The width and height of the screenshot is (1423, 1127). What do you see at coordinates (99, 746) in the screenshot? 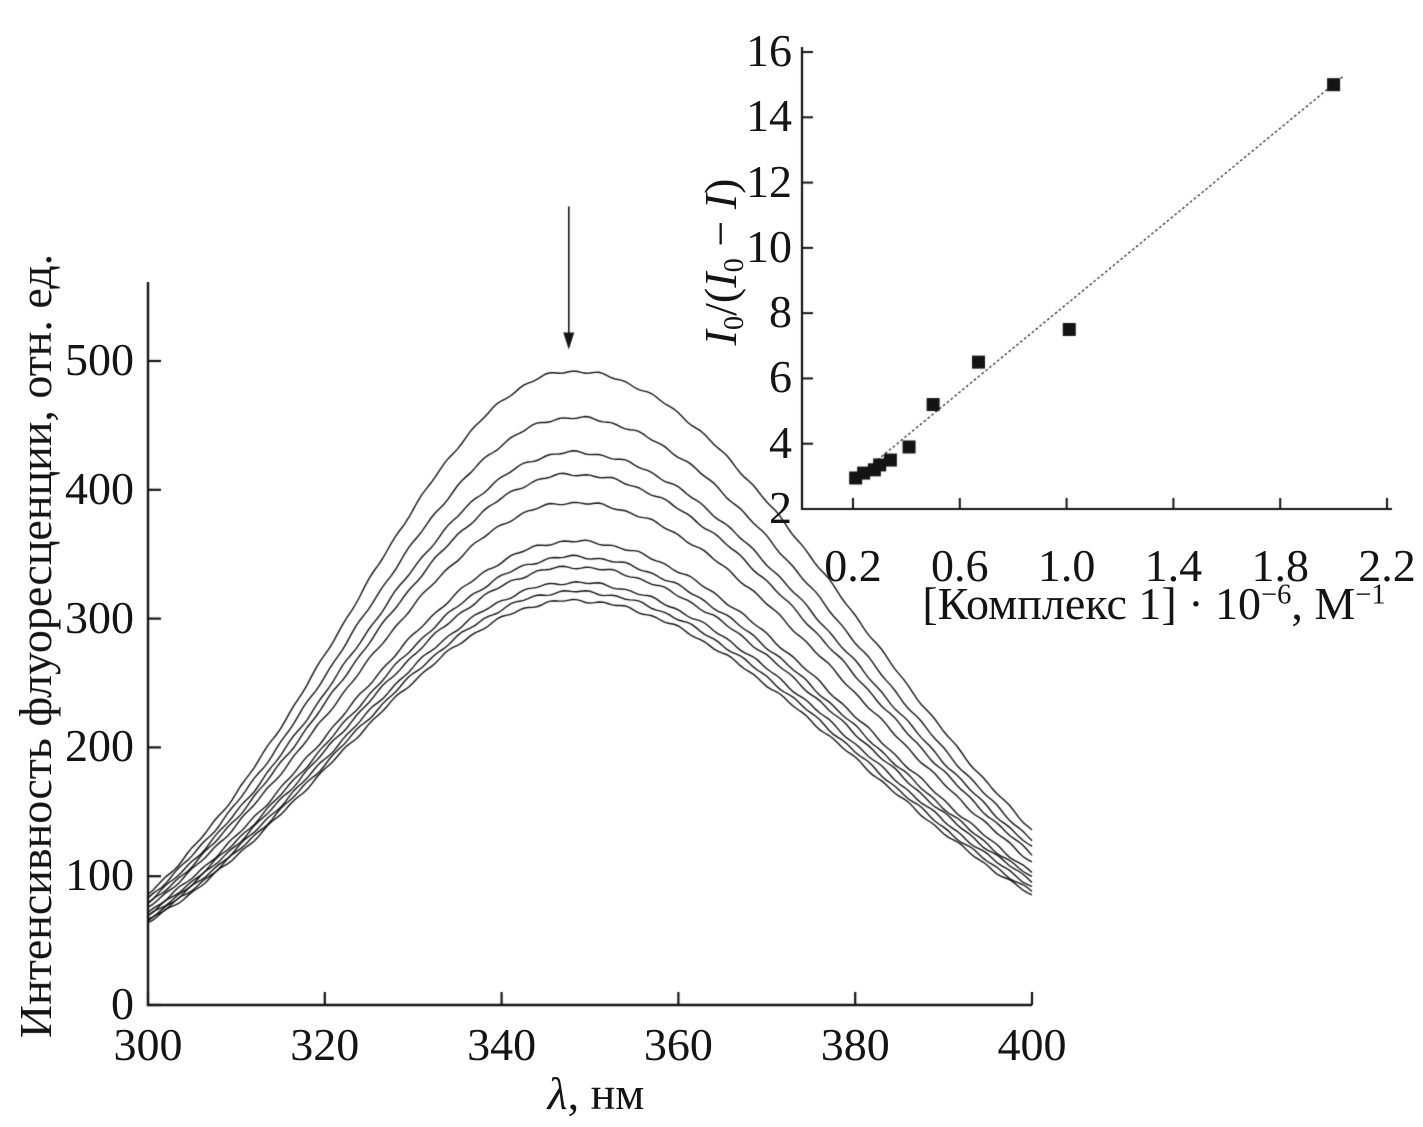
I see `main-y-tick-label-200: 200` at bounding box center [99, 746].